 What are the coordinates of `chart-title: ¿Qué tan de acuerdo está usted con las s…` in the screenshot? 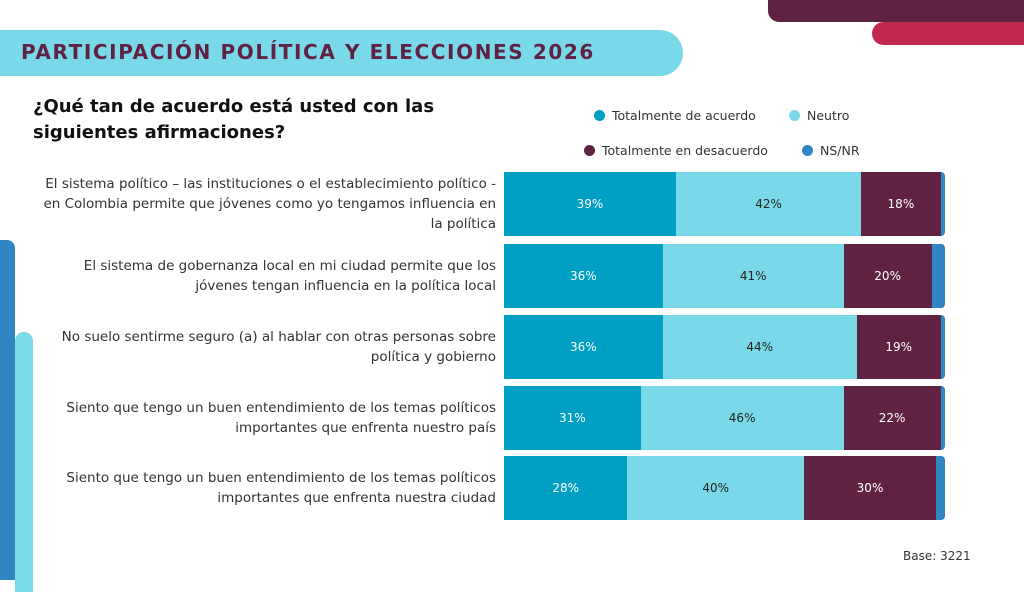 It's located at (234, 119).